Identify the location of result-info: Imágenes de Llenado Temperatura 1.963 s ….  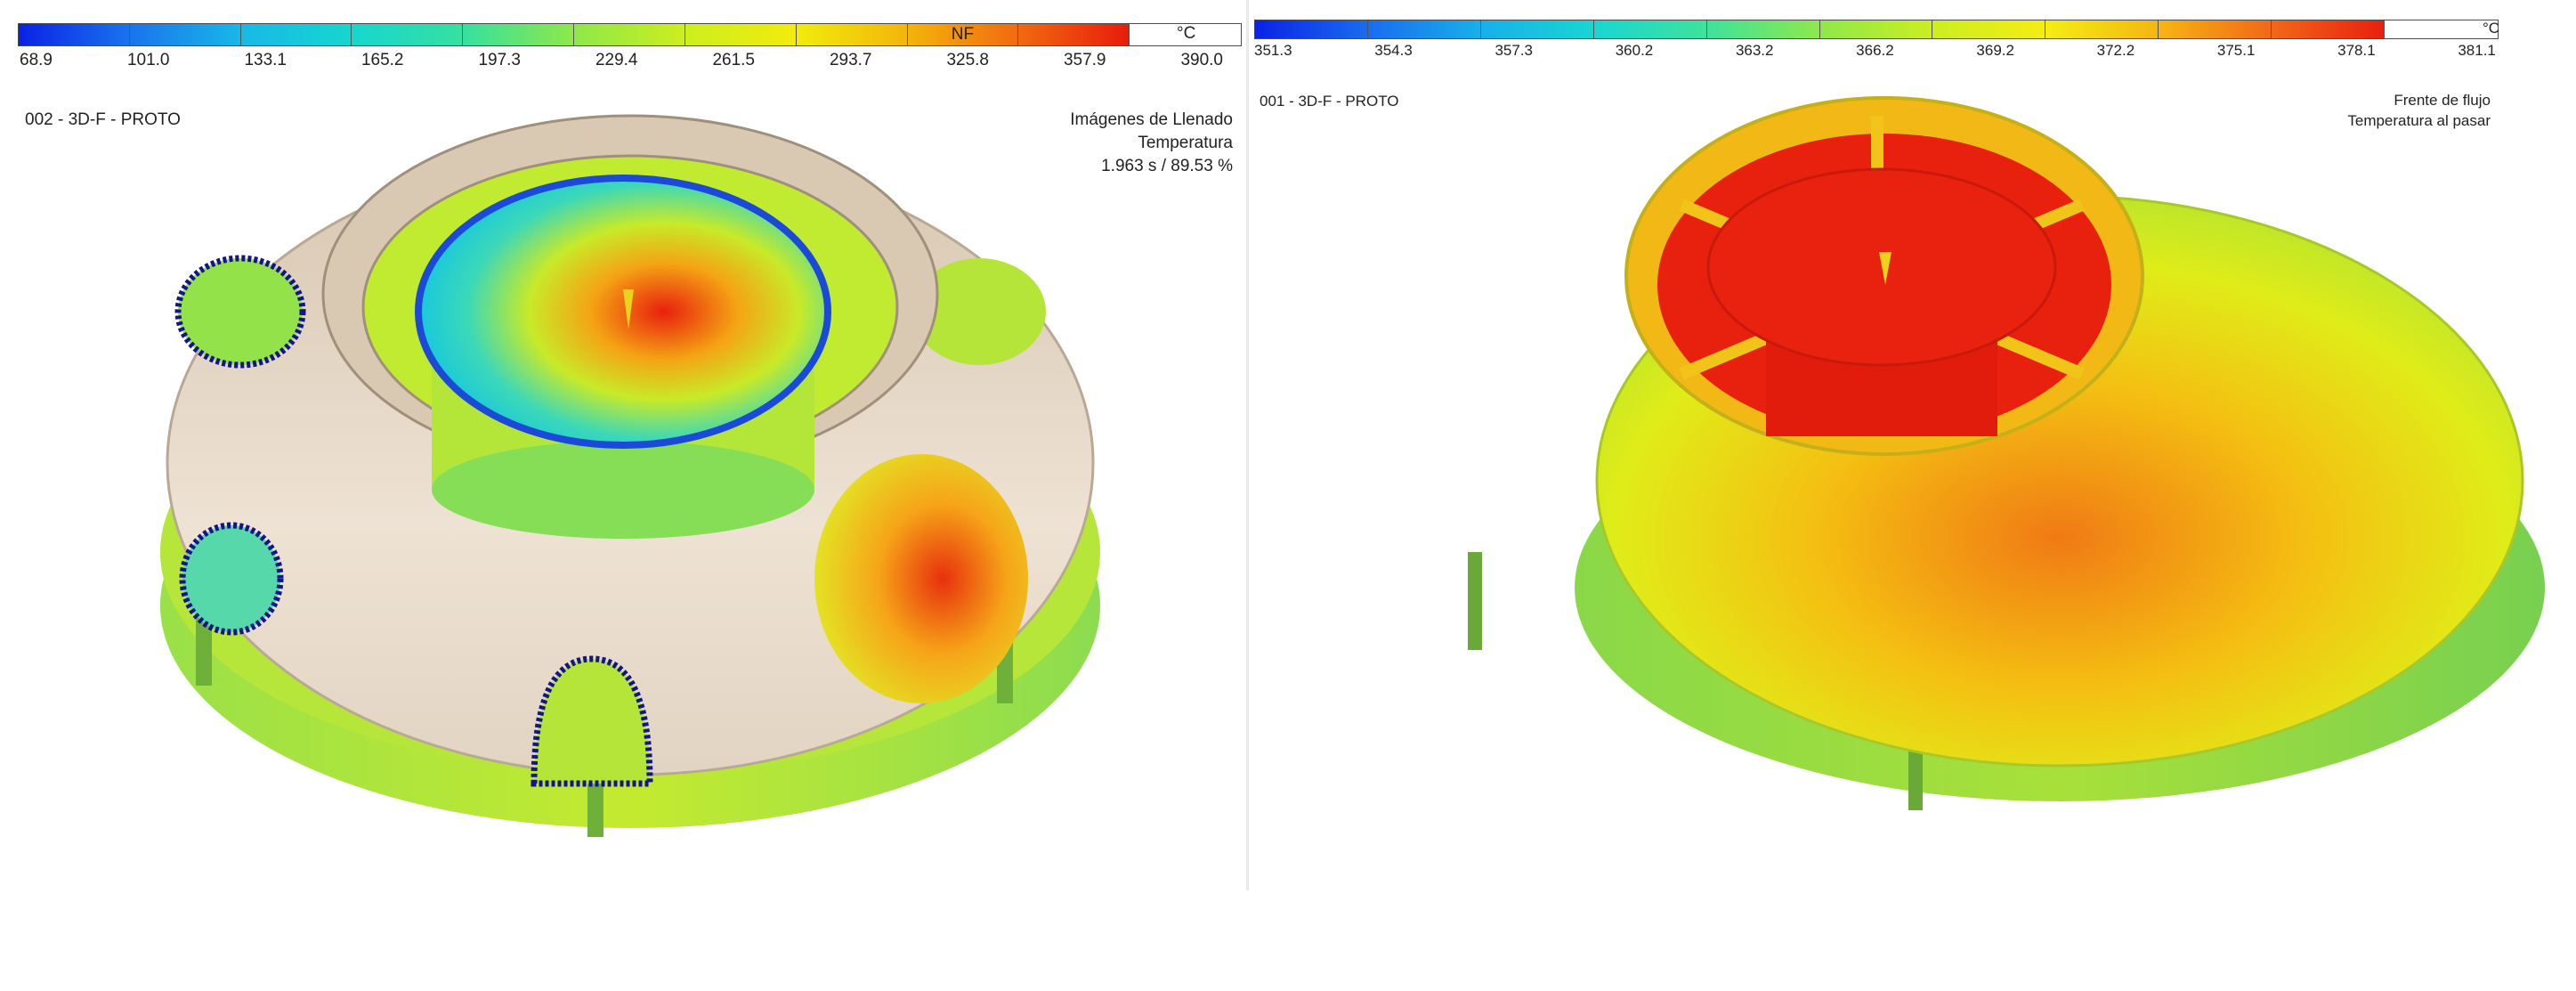
(1152, 143).